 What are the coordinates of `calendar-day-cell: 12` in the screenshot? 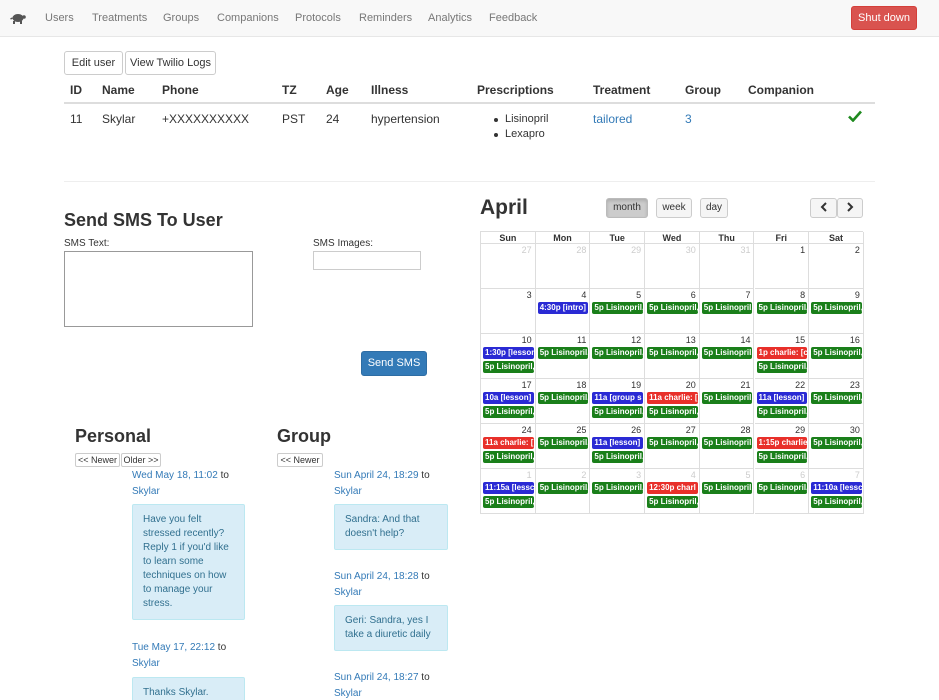 It's located at (618, 356).